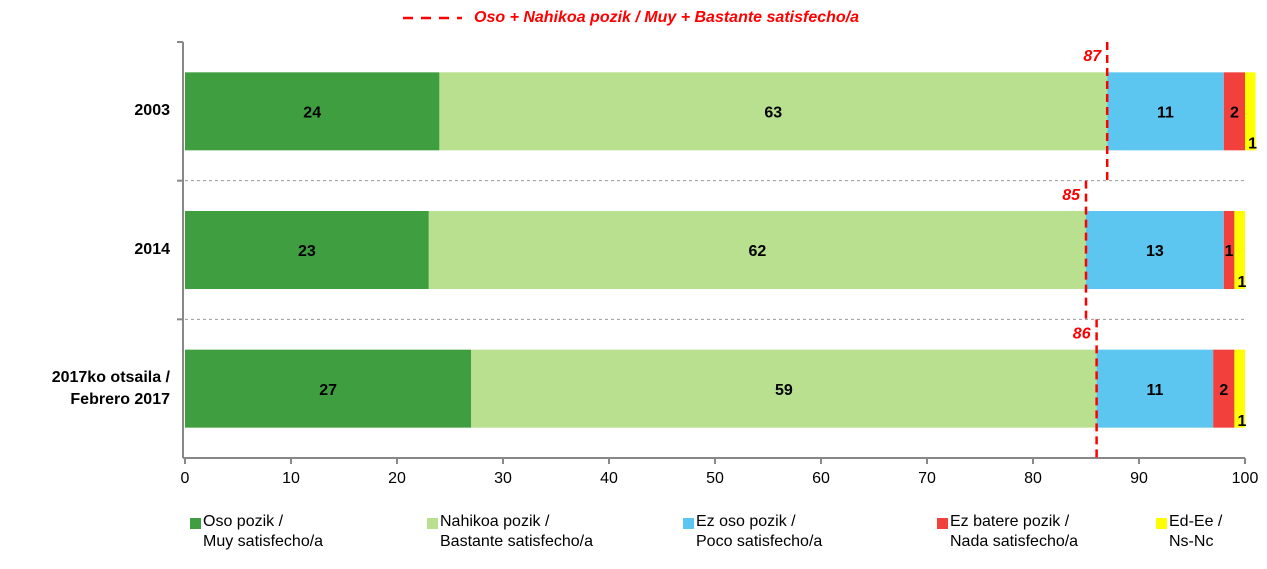 Image resolution: width=1267 pixels, height=569 pixels. Describe the element at coordinates (759, 531) in the screenshot. I see `legend-label: Ez oso pozik / Poco satisfecho/a` at that location.